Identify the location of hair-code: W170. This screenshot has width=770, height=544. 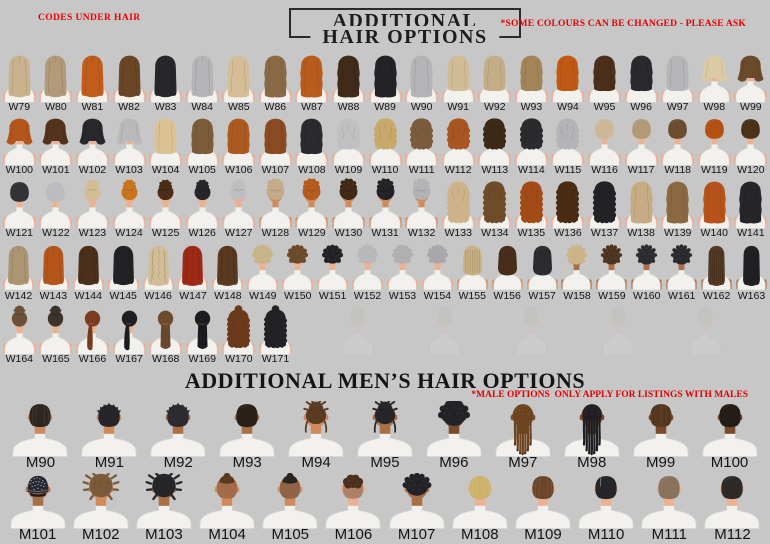
(239, 359).